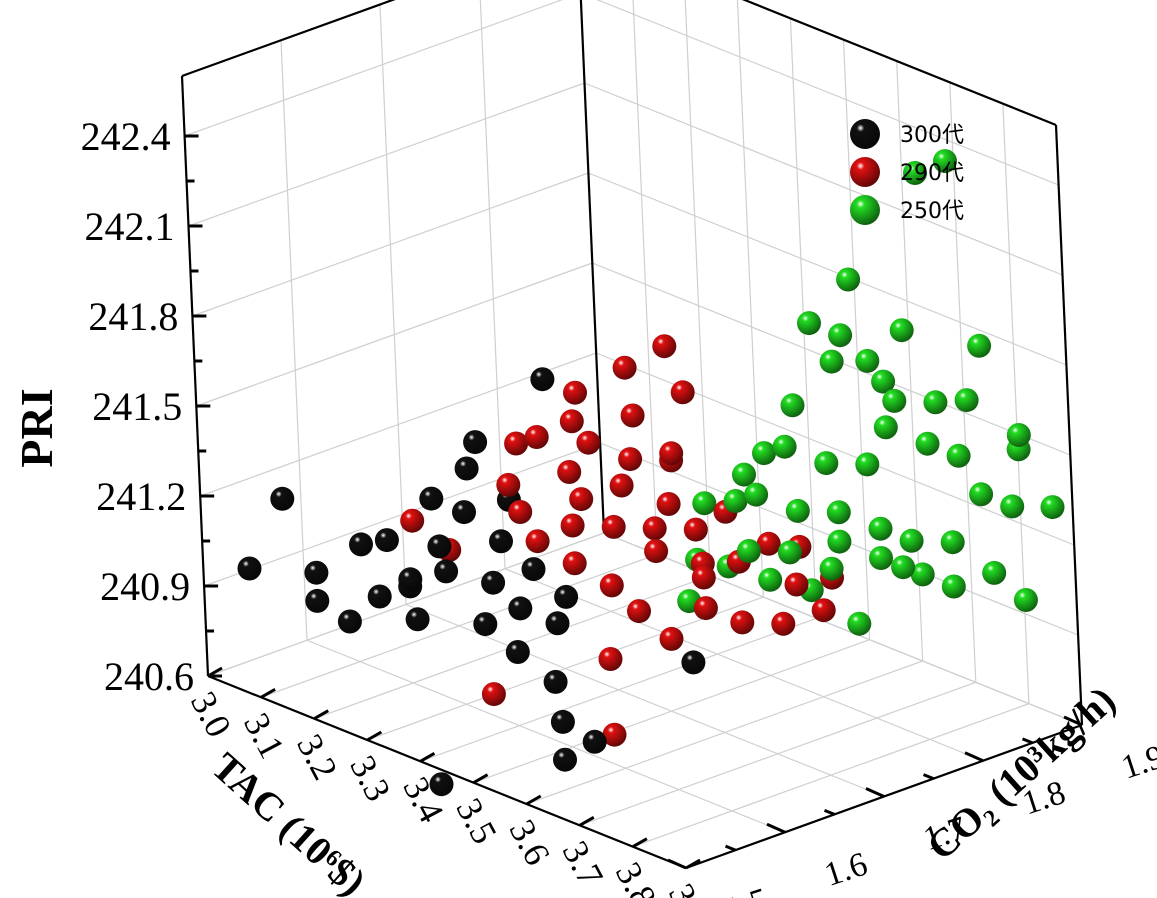  I want to click on z-axis-title: PRI, so click(36, 427).